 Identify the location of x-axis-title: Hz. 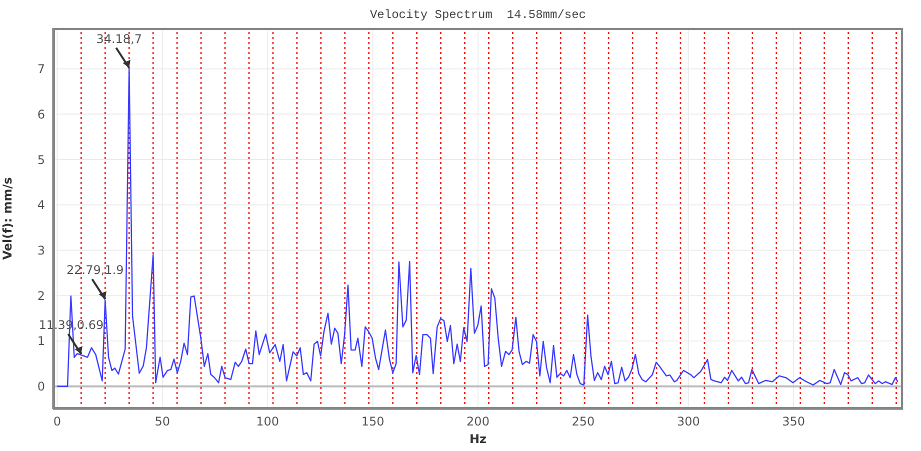
(478, 439).